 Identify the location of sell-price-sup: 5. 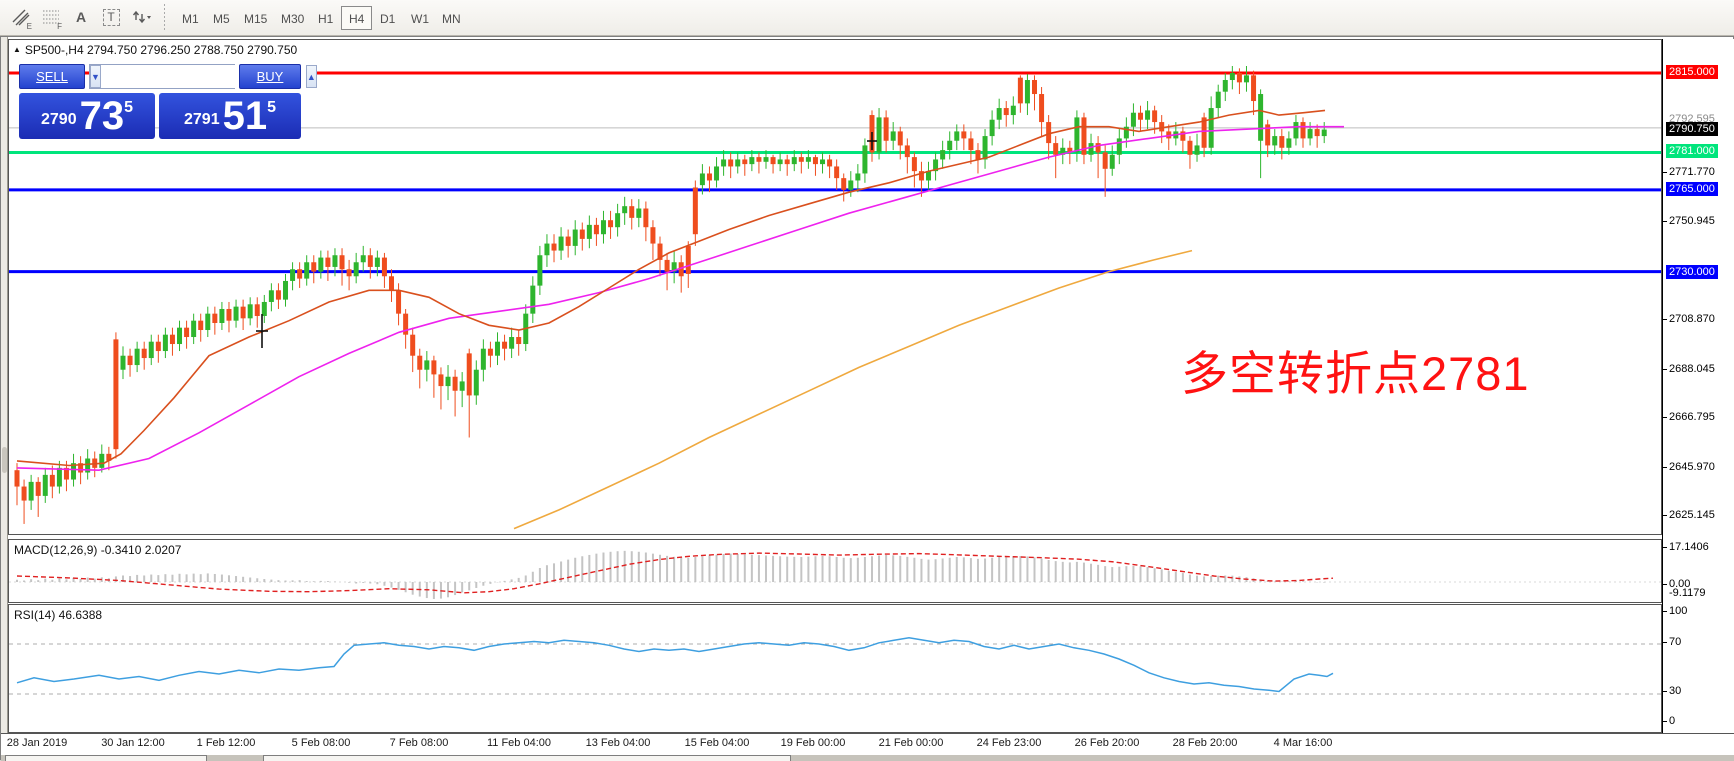
(128, 107).